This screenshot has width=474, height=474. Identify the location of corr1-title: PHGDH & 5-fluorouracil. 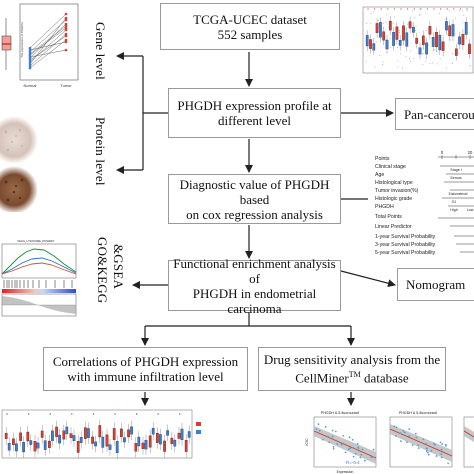
(340, 413).